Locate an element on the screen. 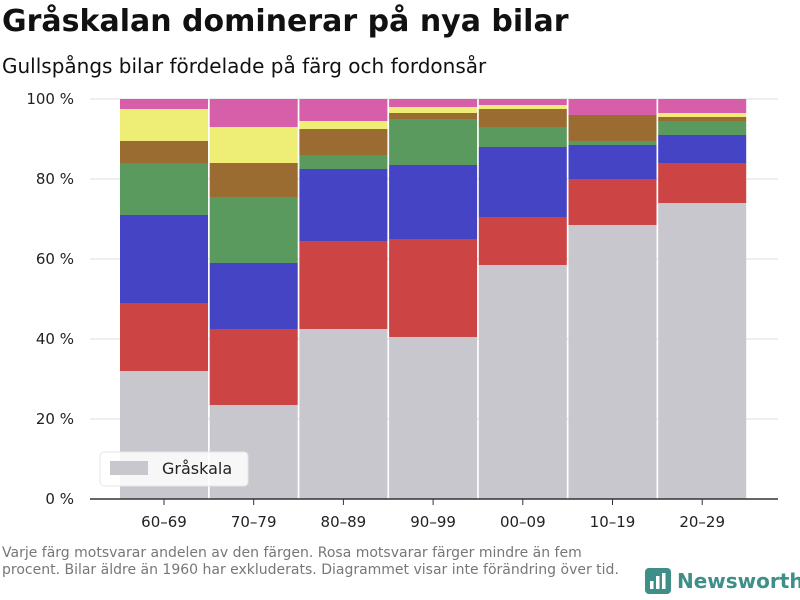 Image resolution: width=800 pixels, height=600 pixels. bar-chart-logo-icon is located at coordinates (658, 581).